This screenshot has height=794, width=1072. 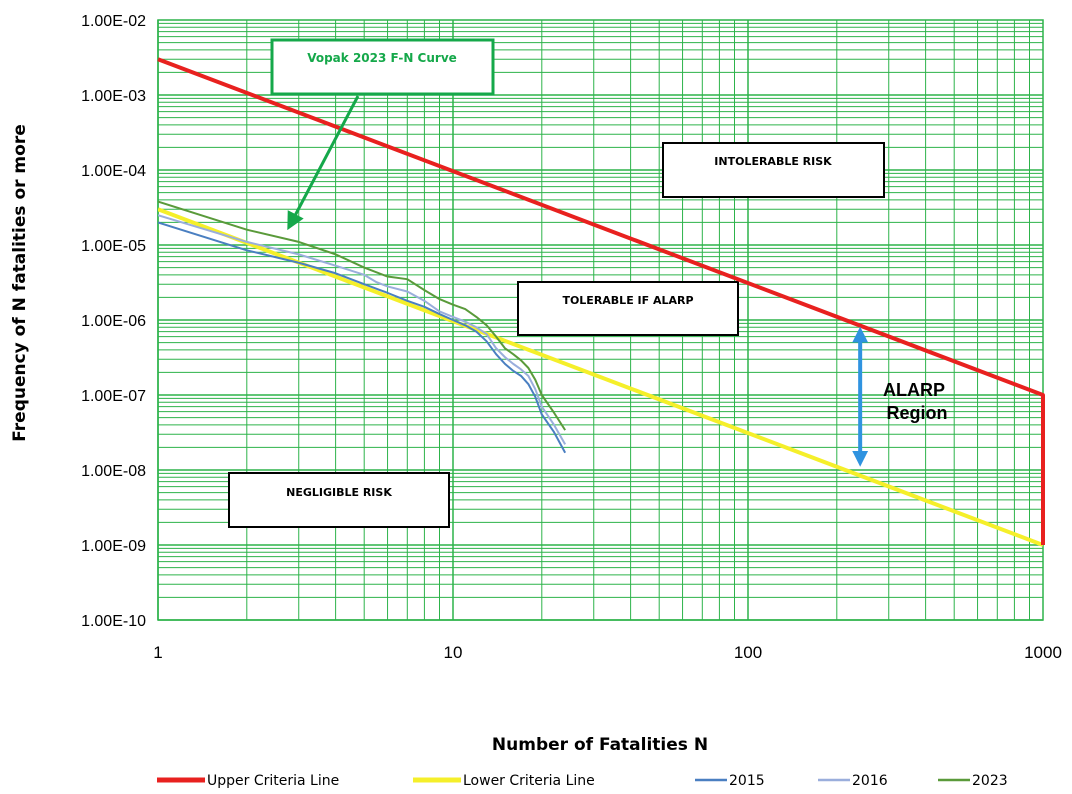 I want to click on legend-label: Upper Criteria Line, so click(x=273, y=781).